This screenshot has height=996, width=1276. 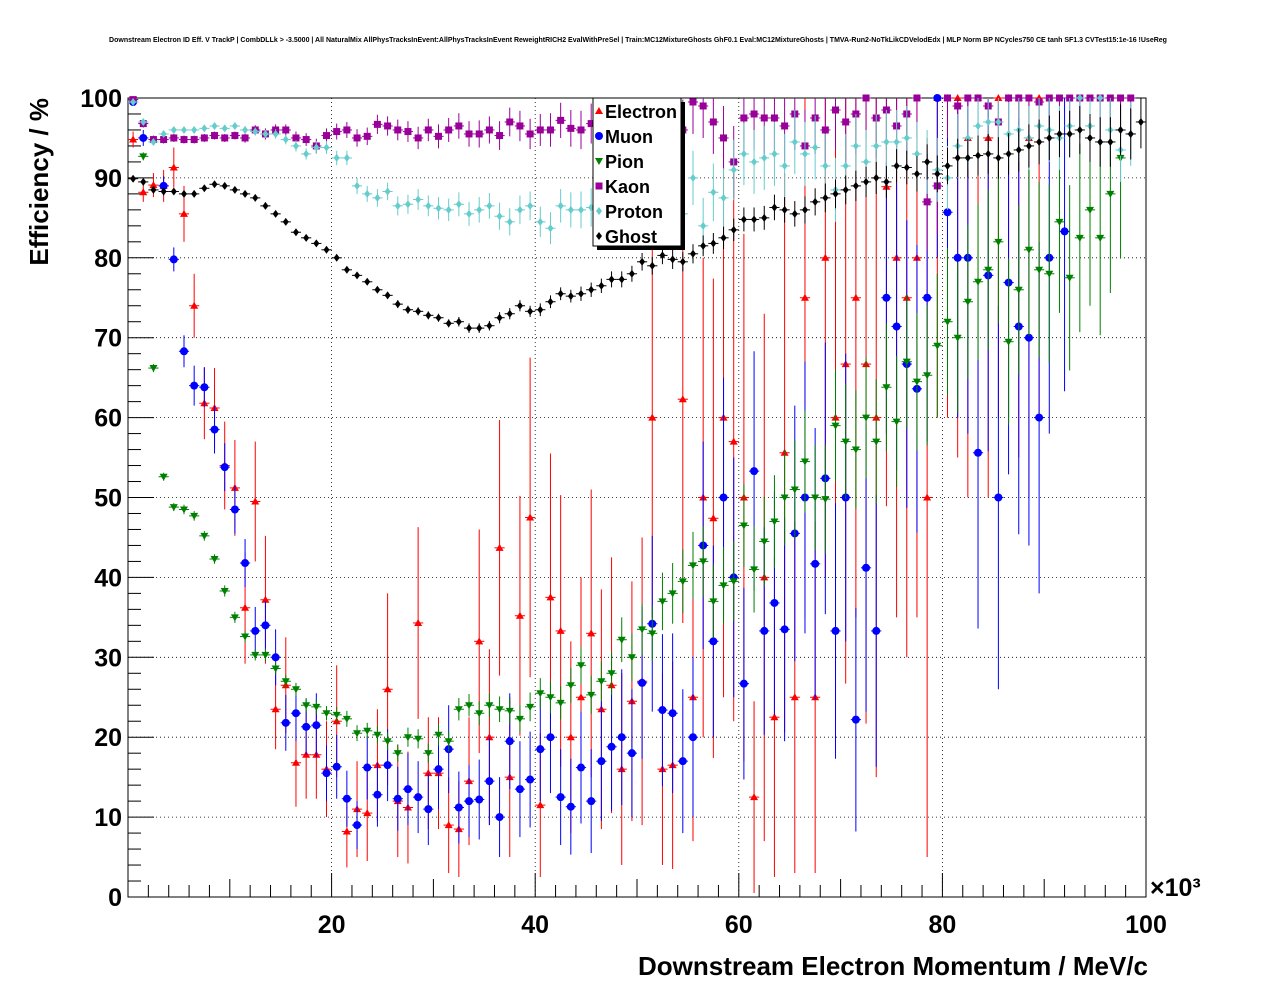 What do you see at coordinates (599, 136) in the screenshot?
I see `legend-marker-muon` at bounding box center [599, 136].